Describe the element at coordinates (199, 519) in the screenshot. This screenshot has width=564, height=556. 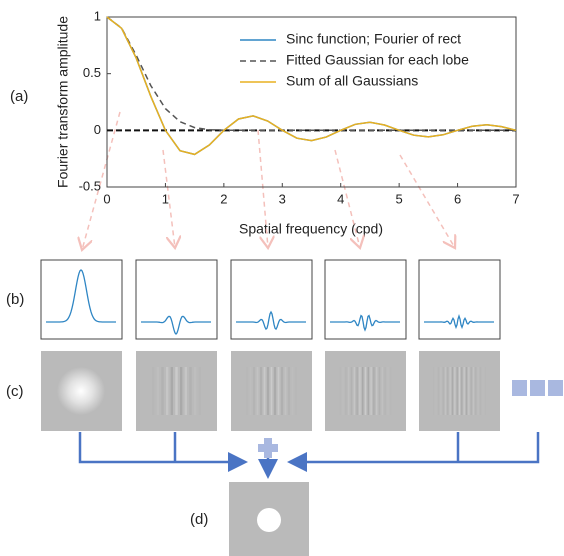
I see `panel-label: (d)` at that location.